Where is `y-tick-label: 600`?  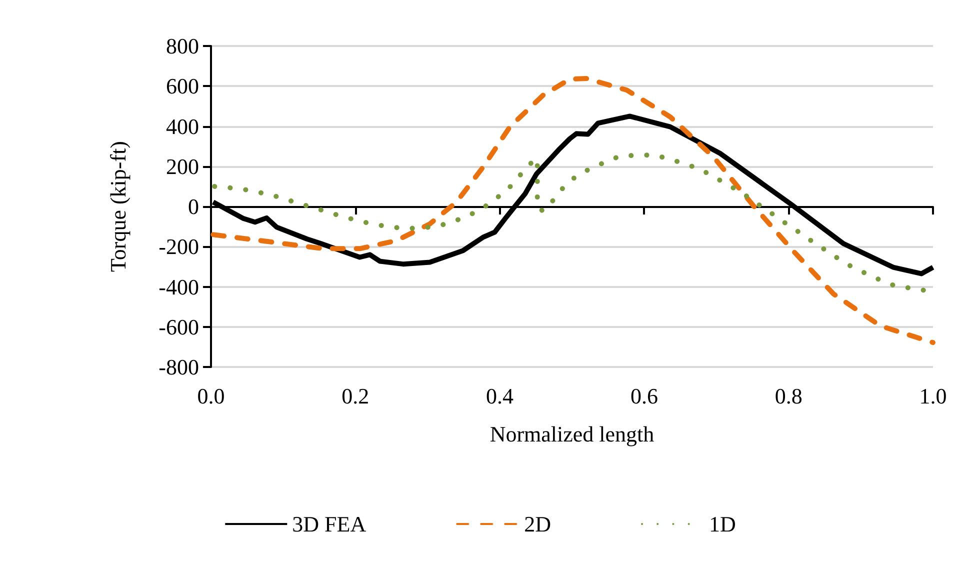 y-tick-label: 600 is located at coordinates (182, 86).